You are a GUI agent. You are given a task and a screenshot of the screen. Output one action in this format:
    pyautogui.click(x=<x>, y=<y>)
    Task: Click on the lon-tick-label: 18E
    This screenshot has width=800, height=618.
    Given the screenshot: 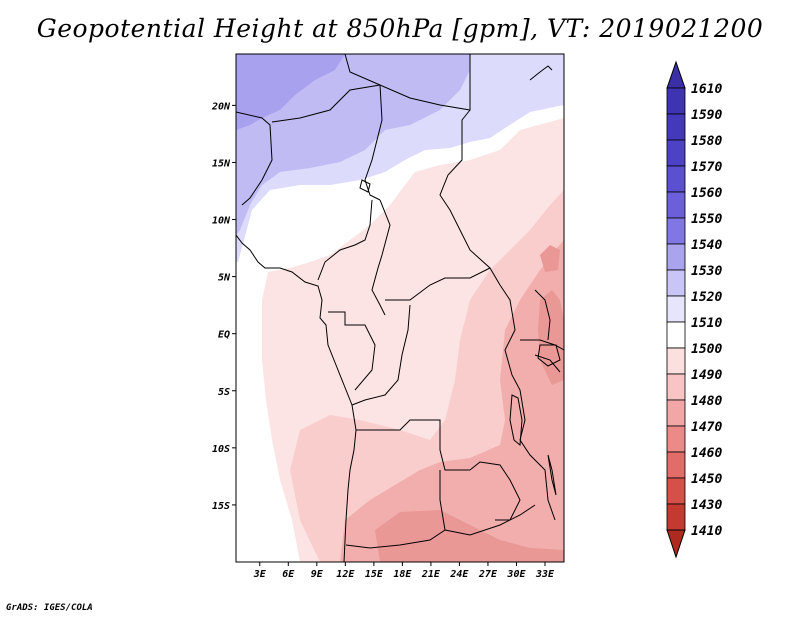 What is the action you would take?
    pyautogui.click(x=402, y=574)
    